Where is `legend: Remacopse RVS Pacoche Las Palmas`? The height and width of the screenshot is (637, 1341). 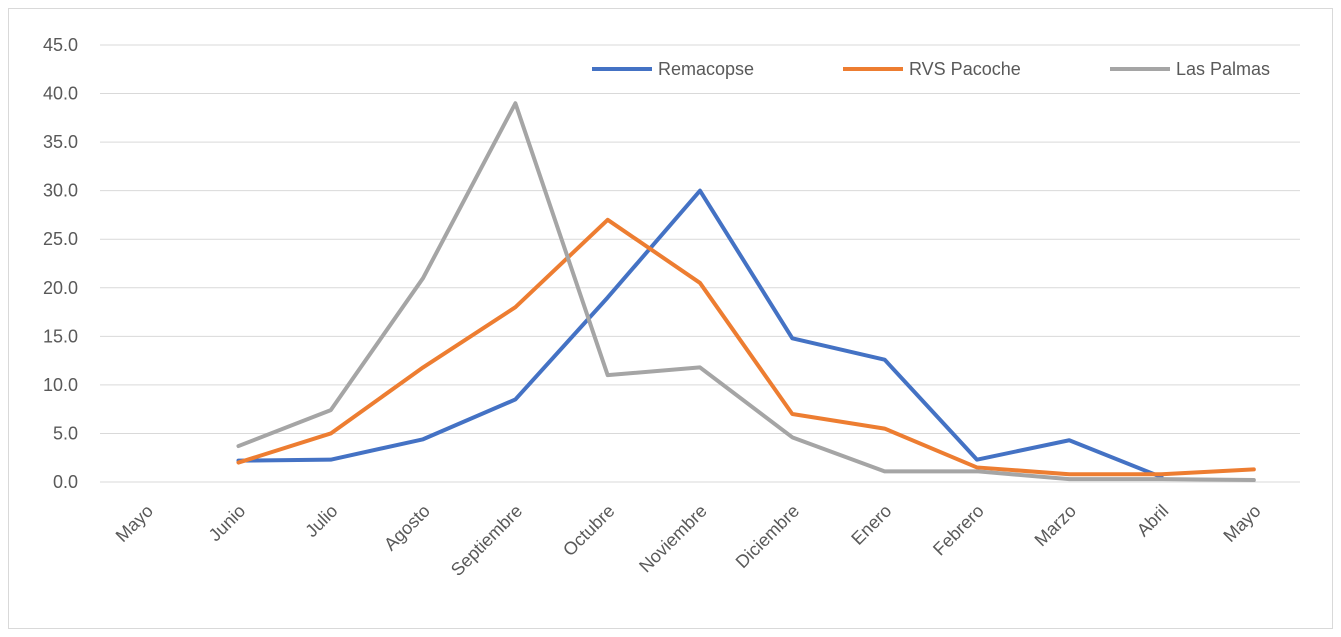 legend: Remacopse RVS Pacoche Las Palmas is located at coordinates (931, 69).